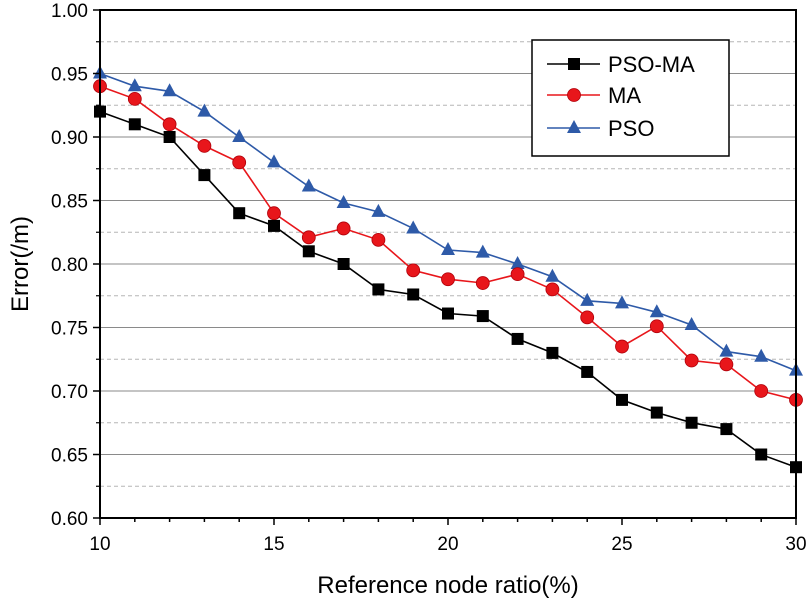 This screenshot has height=606, width=810. What do you see at coordinates (624, 95) in the screenshot?
I see `legend-label-ma: MA` at bounding box center [624, 95].